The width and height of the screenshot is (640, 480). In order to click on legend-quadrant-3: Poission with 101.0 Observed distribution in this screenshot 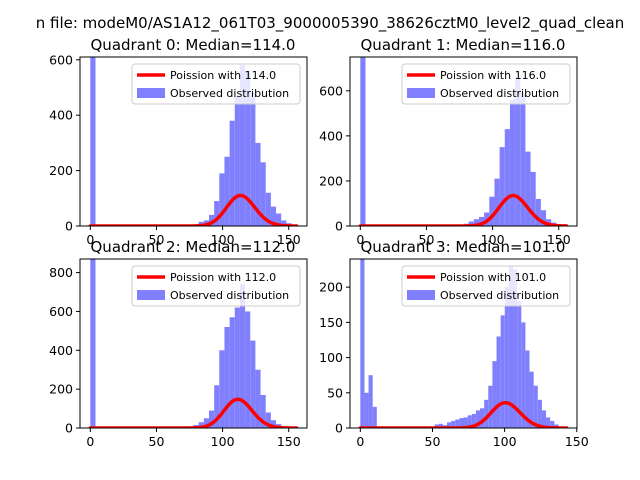, I will do `click(486, 286)`.